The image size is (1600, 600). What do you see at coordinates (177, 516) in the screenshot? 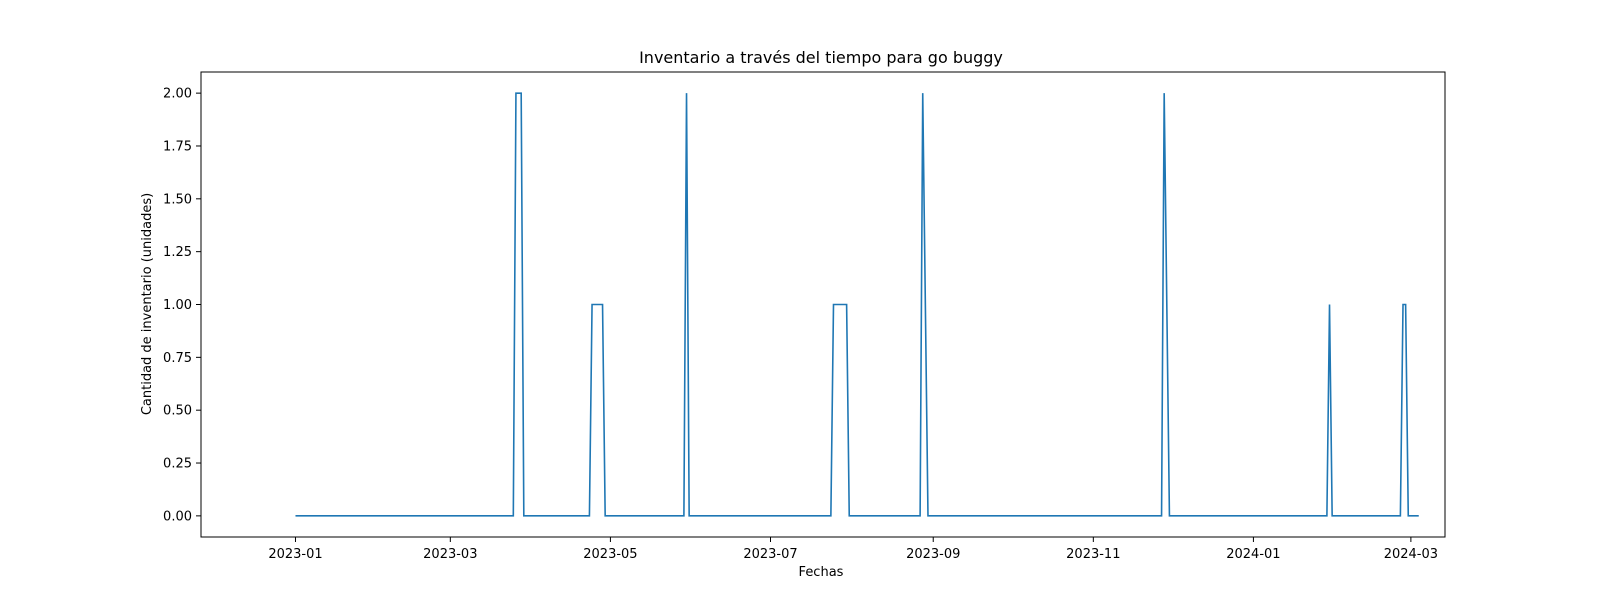
I see `y-tick-label: 0.00` at bounding box center [177, 516].